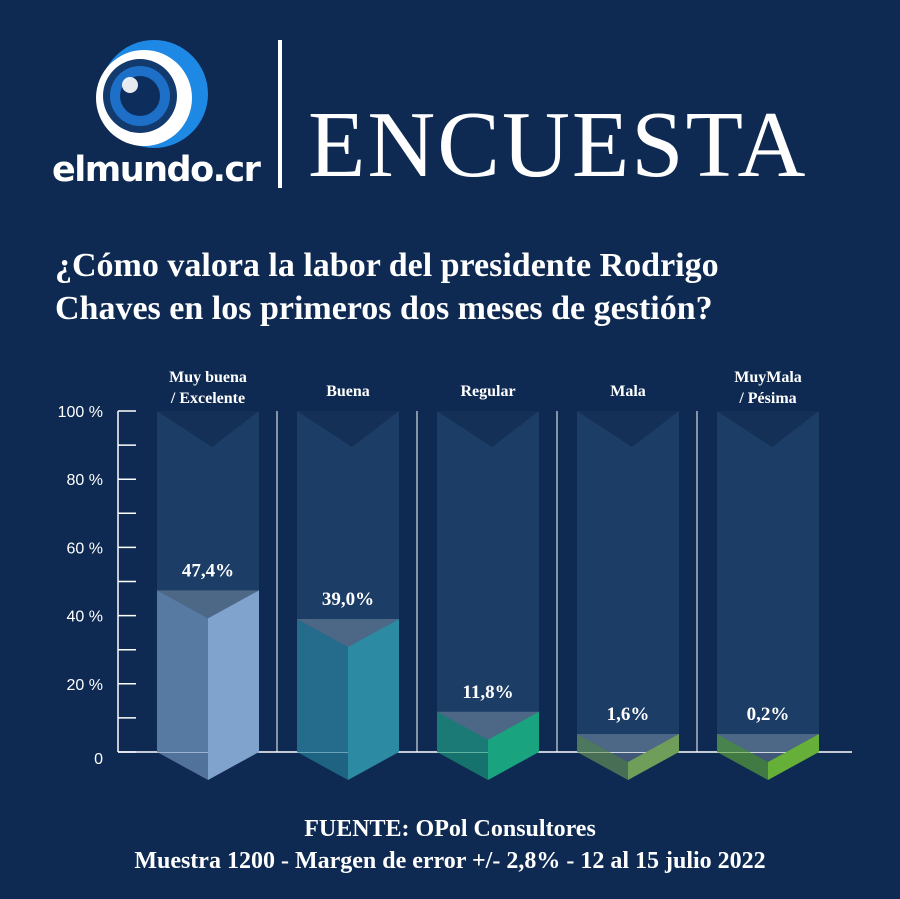 The image size is (900, 899). I want to click on category-label: Regular, so click(487, 391).